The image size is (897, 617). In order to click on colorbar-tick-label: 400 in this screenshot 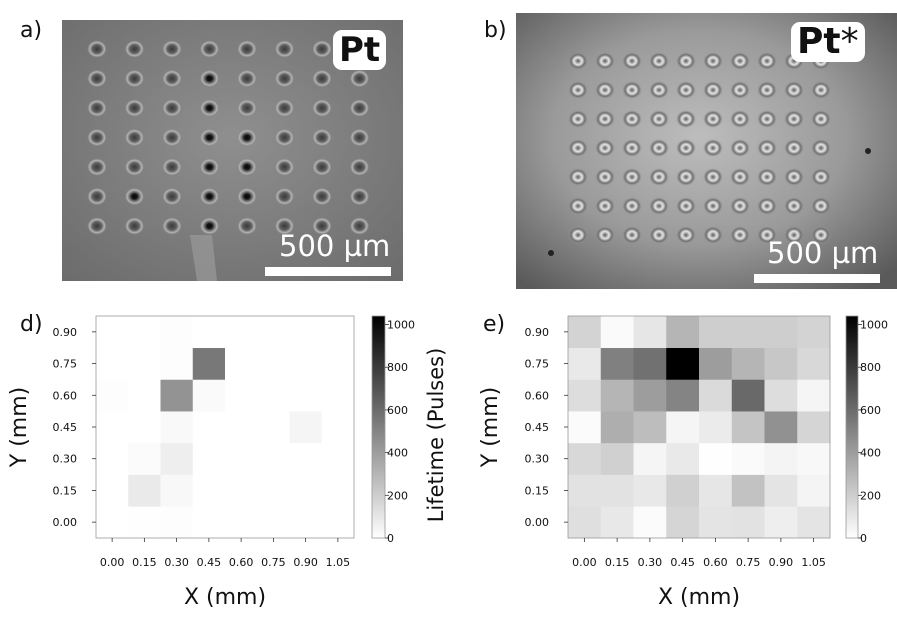, I will do `click(870, 453)`.